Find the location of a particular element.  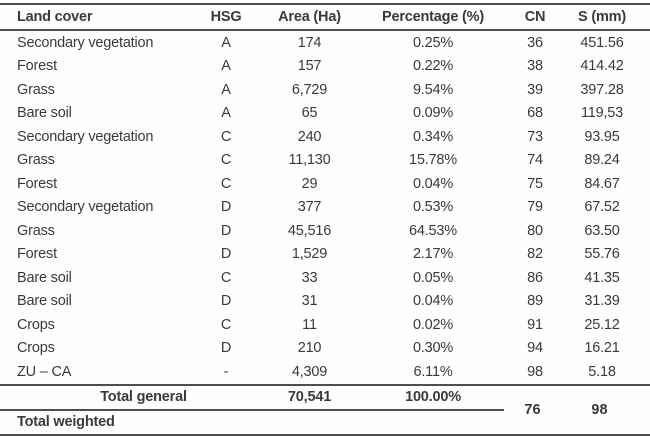

cell-s: 16.21 is located at coordinates (602, 348).